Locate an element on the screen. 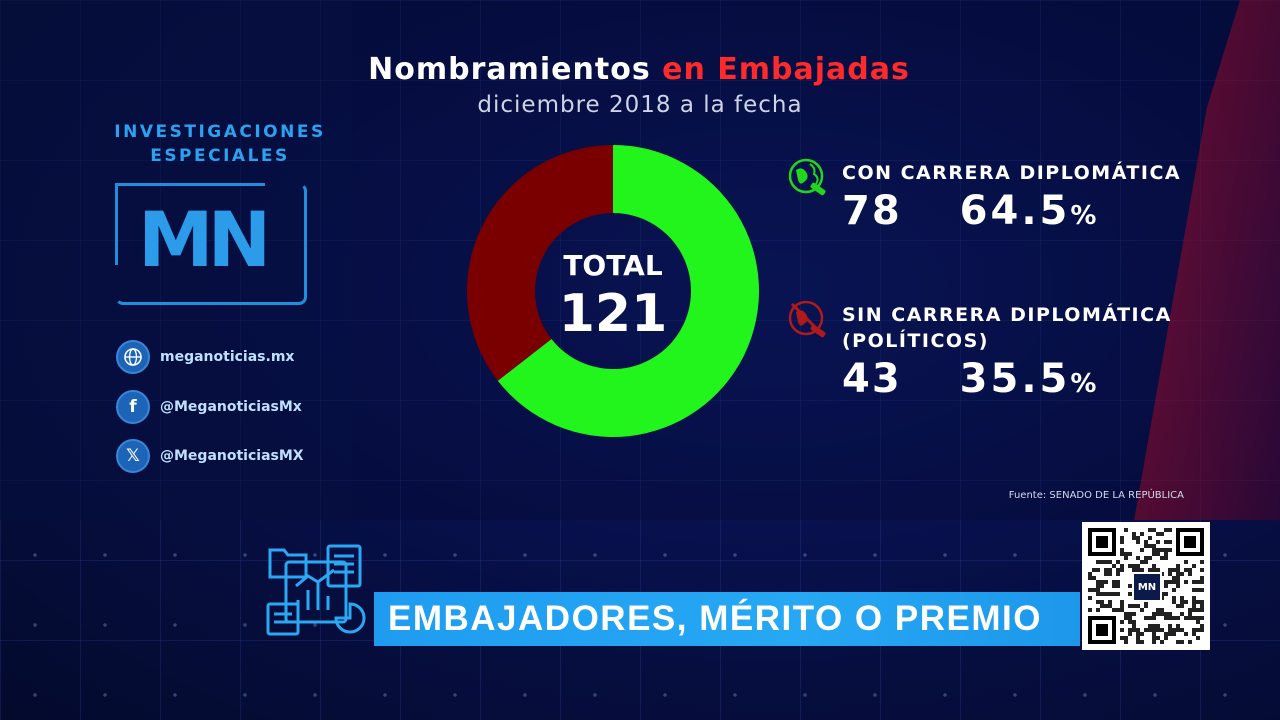 The width and height of the screenshot is (1280, 720). legend-value: 43 is located at coordinates (872, 379).